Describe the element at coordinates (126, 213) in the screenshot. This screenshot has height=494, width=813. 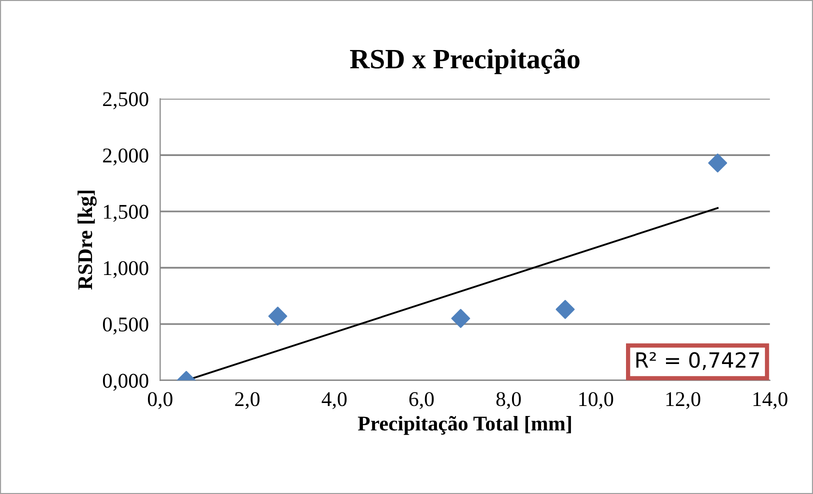
I see `y-tick-label: 1,500` at that location.